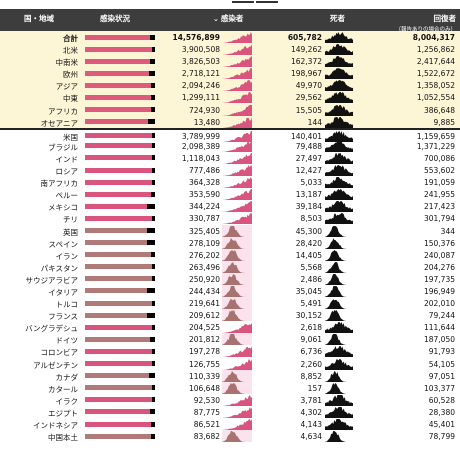 Image resolution: width=460 pixels, height=472 pixels. What do you see at coordinates (230, 49) in the screenshot?
I see `region-row: 北米 3,900,508 149,262 1,256,862` at bounding box center [230, 49].